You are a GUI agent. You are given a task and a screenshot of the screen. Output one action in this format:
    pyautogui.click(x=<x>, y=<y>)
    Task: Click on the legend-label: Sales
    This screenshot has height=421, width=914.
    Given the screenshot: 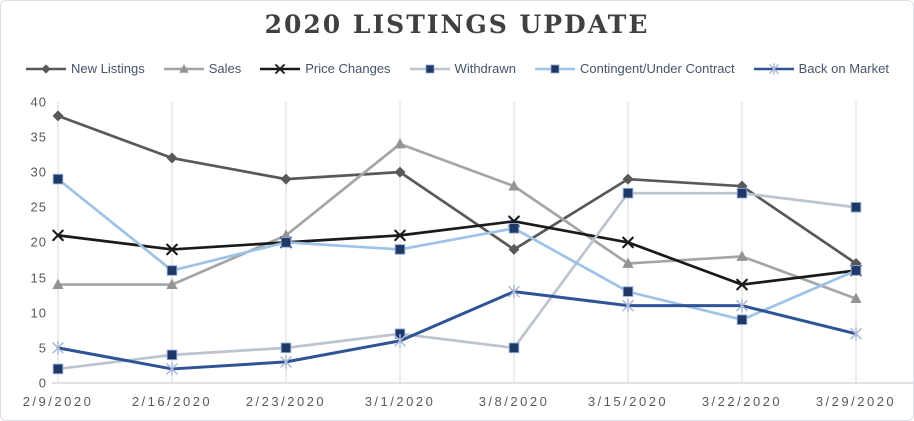 What is the action you would take?
    pyautogui.click(x=225, y=68)
    